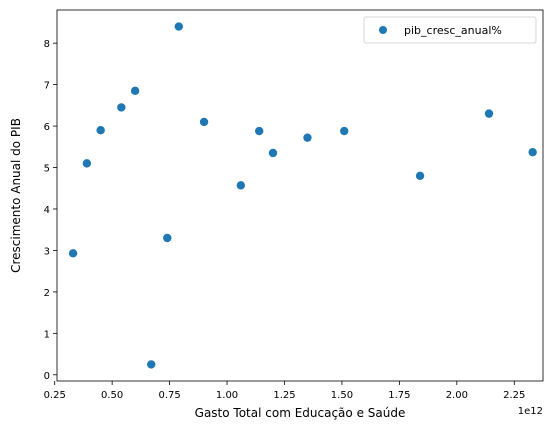 The image size is (551, 429). I want to click on y-axis-label: Crescimento Anual do PIB, so click(16, 195).